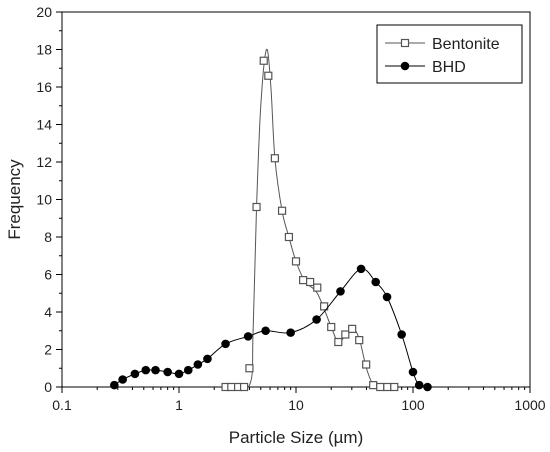 This screenshot has width=550, height=452. Describe the element at coordinates (179, 405) in the screenshot. I see `x-tick-label: 1` at that location.